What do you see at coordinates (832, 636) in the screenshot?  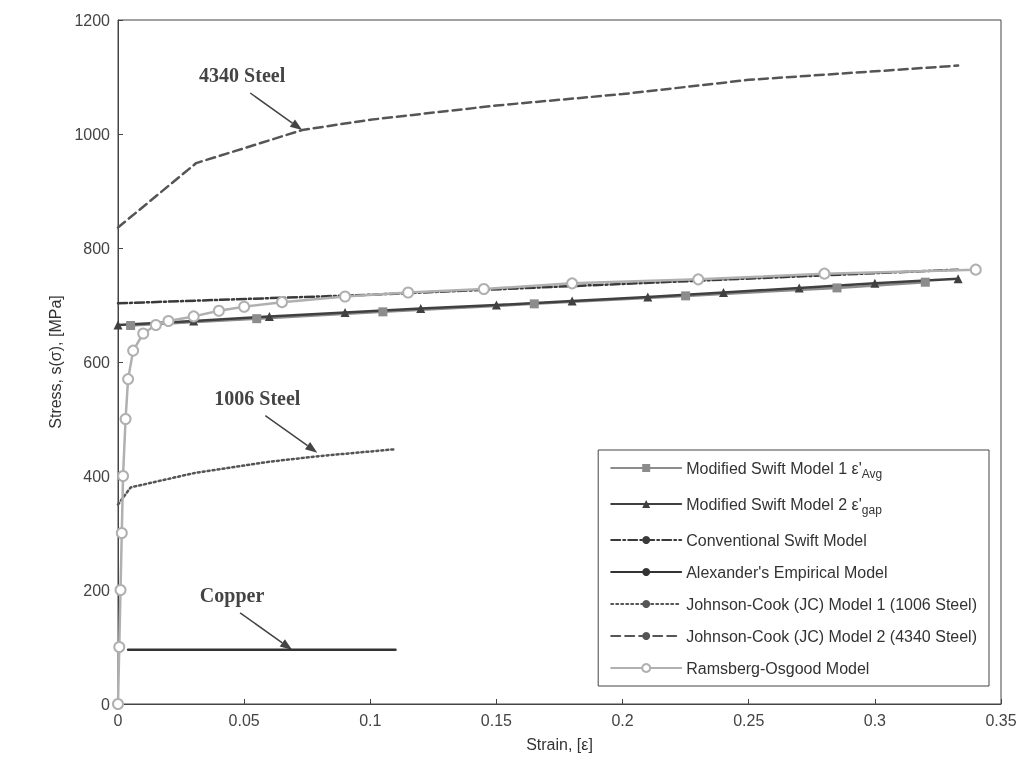 I see `legend-label: Johnson-Cook (JC) Model 2 (4340 Steel)` at bounding box center [832, 636].